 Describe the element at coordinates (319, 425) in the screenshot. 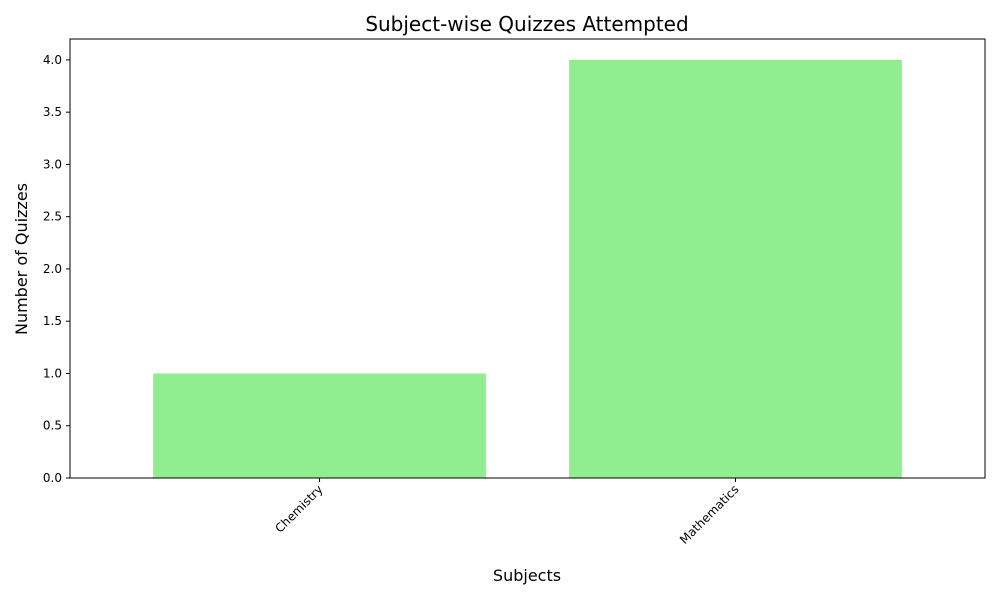

I see `bar-chemistry` at that location.